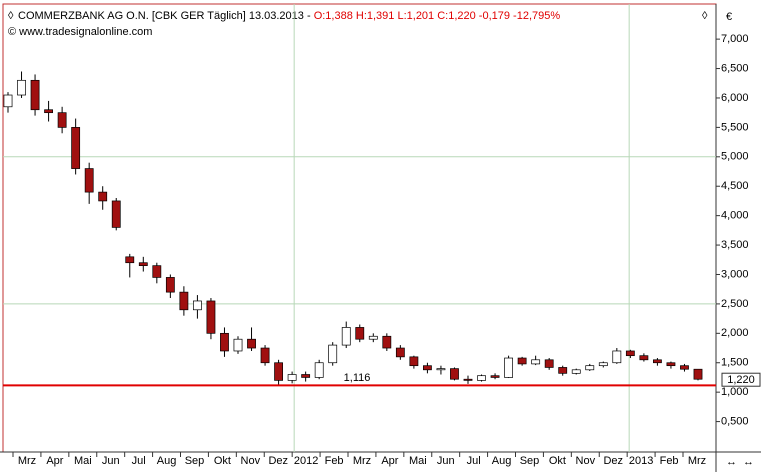  I want to click on x-tick-label: Apr, so click(54, 461).